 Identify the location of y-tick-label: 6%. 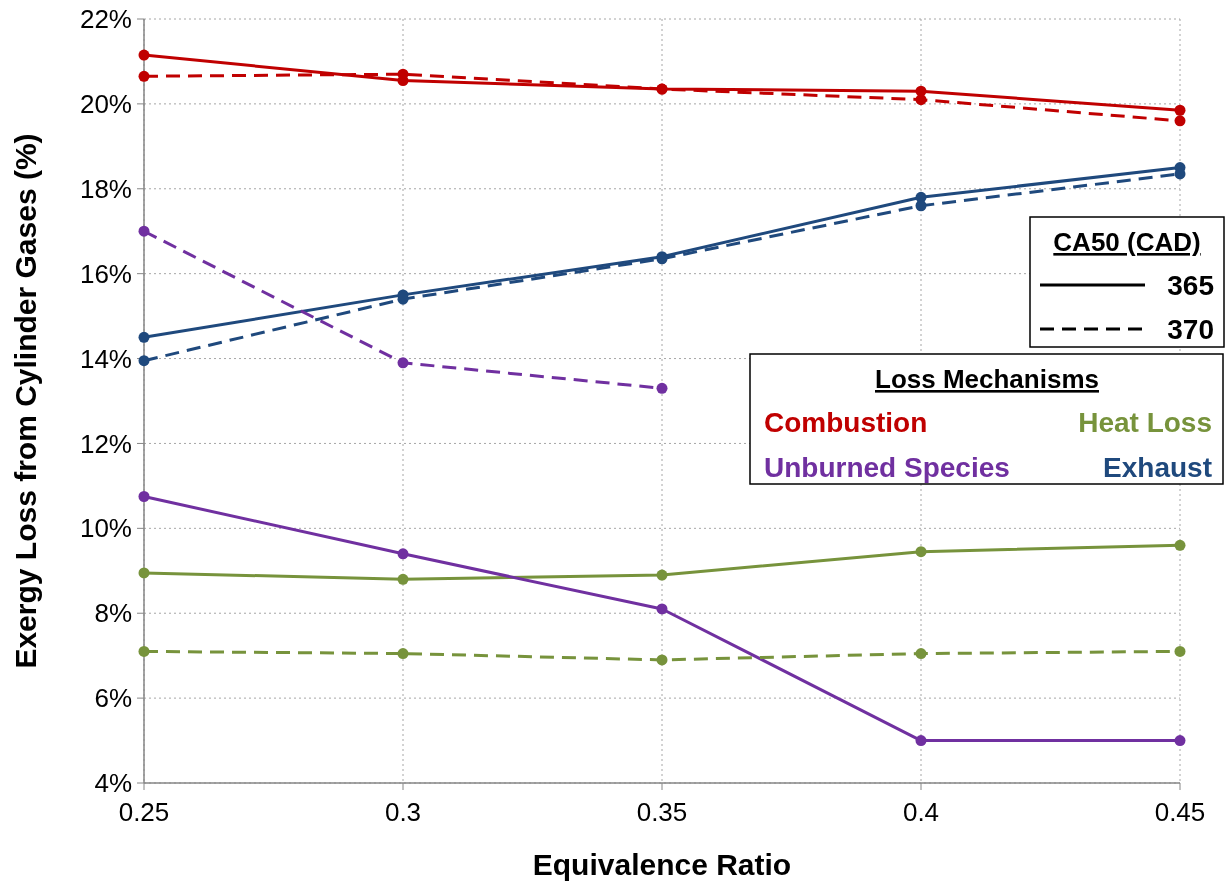
(113, 698).